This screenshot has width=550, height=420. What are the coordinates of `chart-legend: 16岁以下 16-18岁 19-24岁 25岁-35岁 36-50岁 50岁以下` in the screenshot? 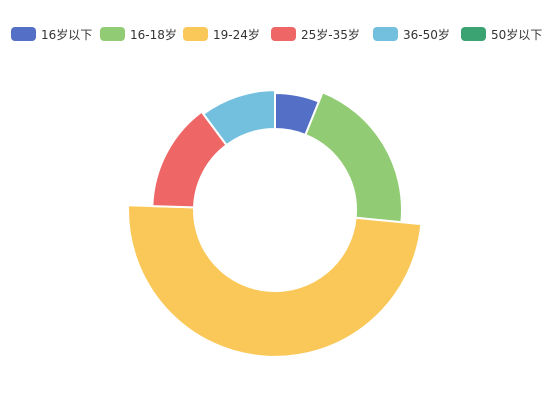 It's located at (275, 34).